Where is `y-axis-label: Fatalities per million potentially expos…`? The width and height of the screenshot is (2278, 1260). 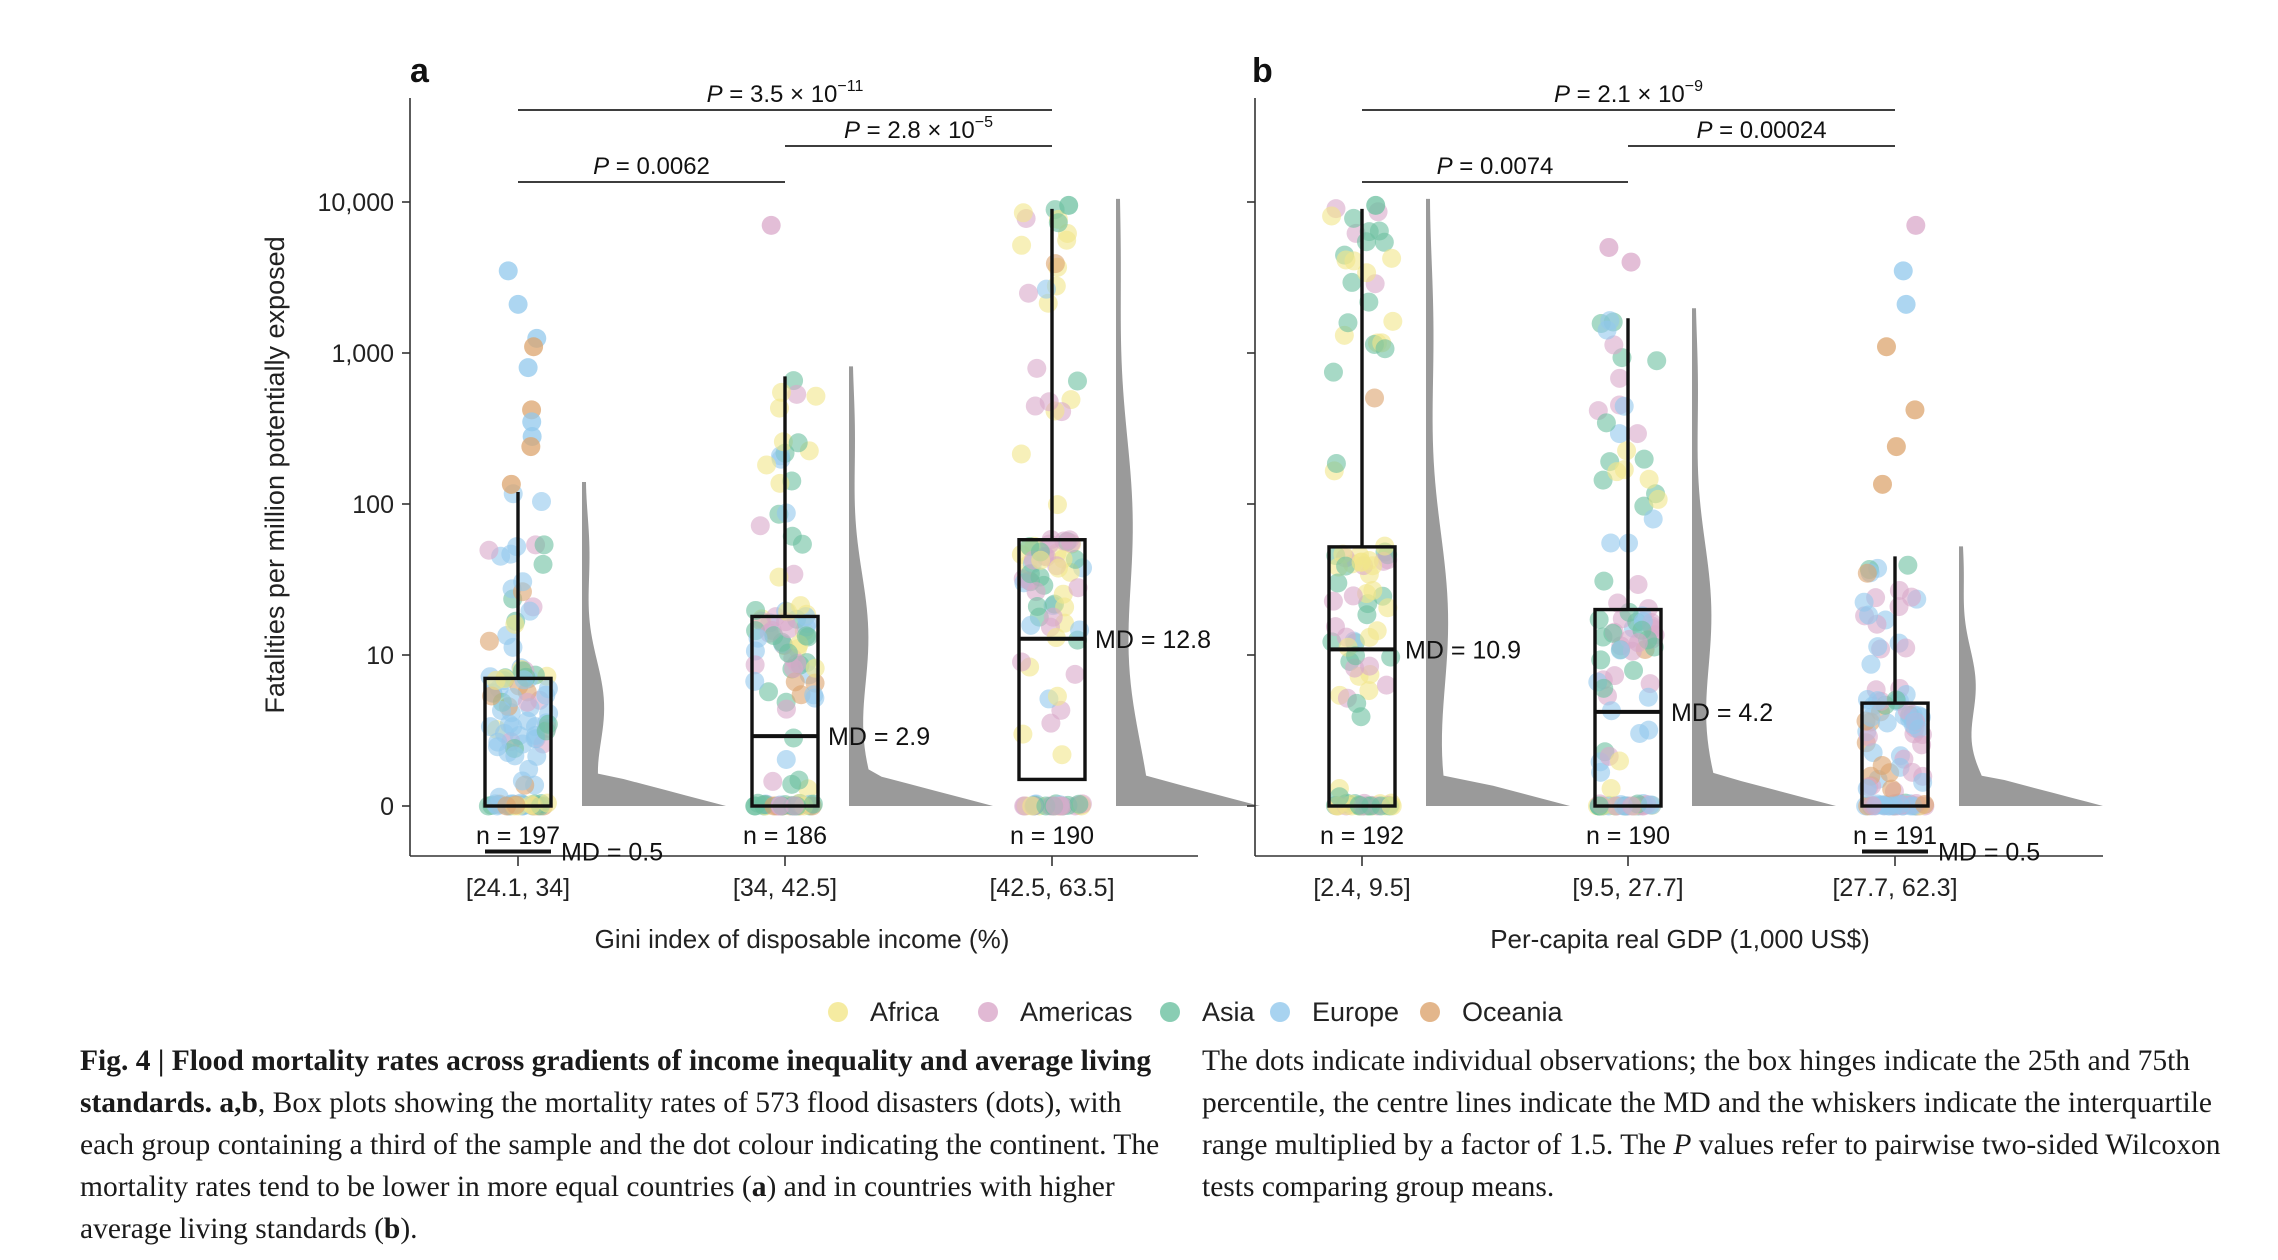 y-axis-label: Fatalities per million potentially expos… is located at coordinates (275, 474).